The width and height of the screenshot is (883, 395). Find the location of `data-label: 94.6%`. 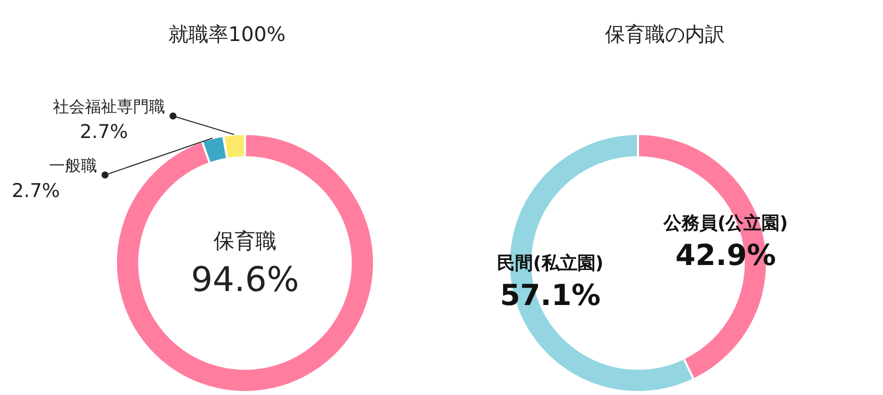

data-label: 94.6% is located at coordinates (245, 280).